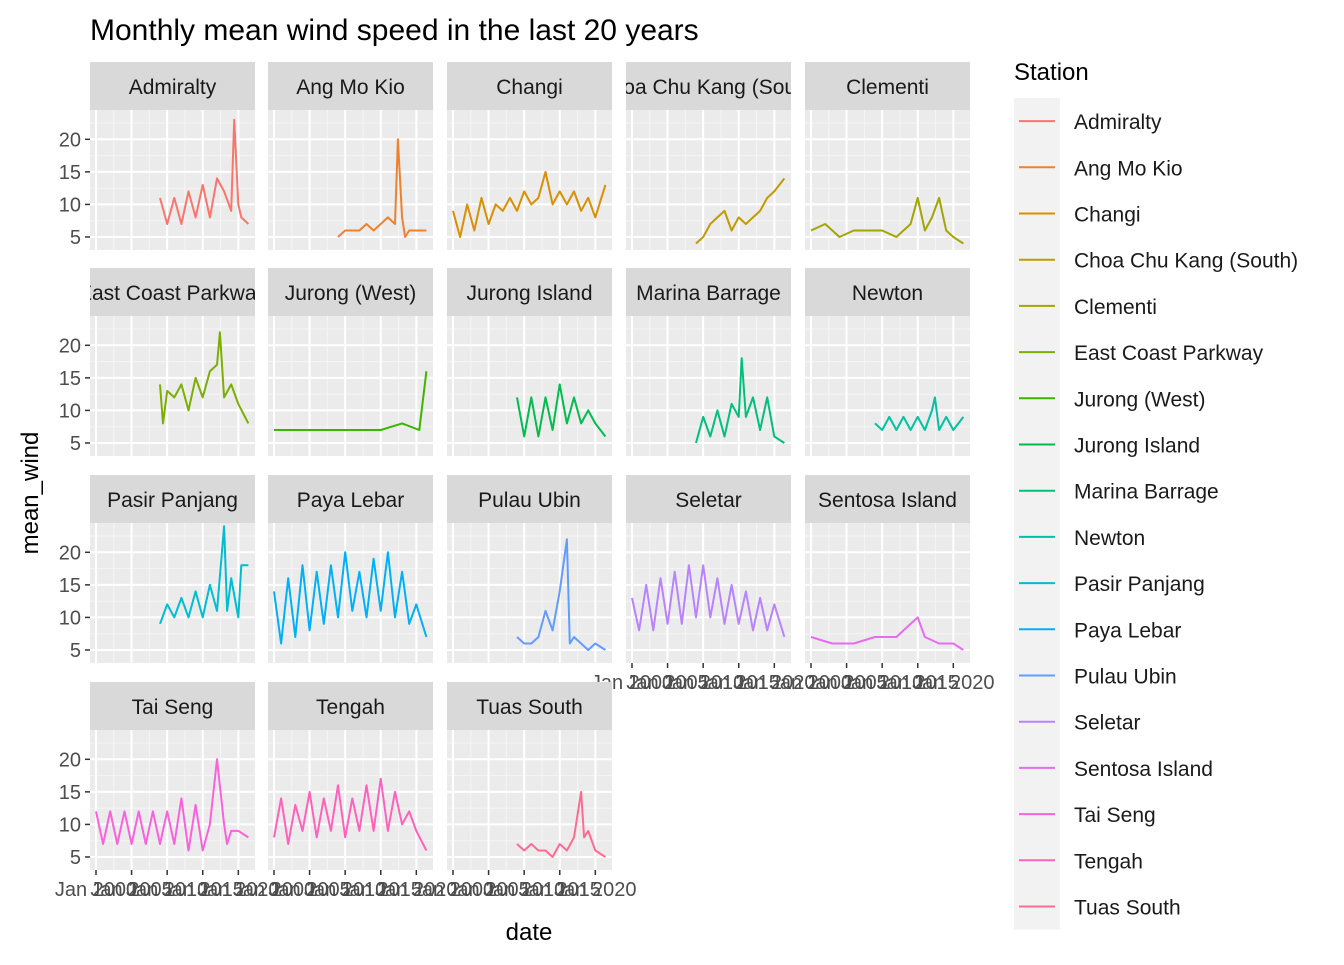 The height and width of the screenshot is (965, 1344). What do you see at coordinates (30, 493) in the screenshot?
I see `y-axis-label: mean_wind` at bounding box center [30, 493].